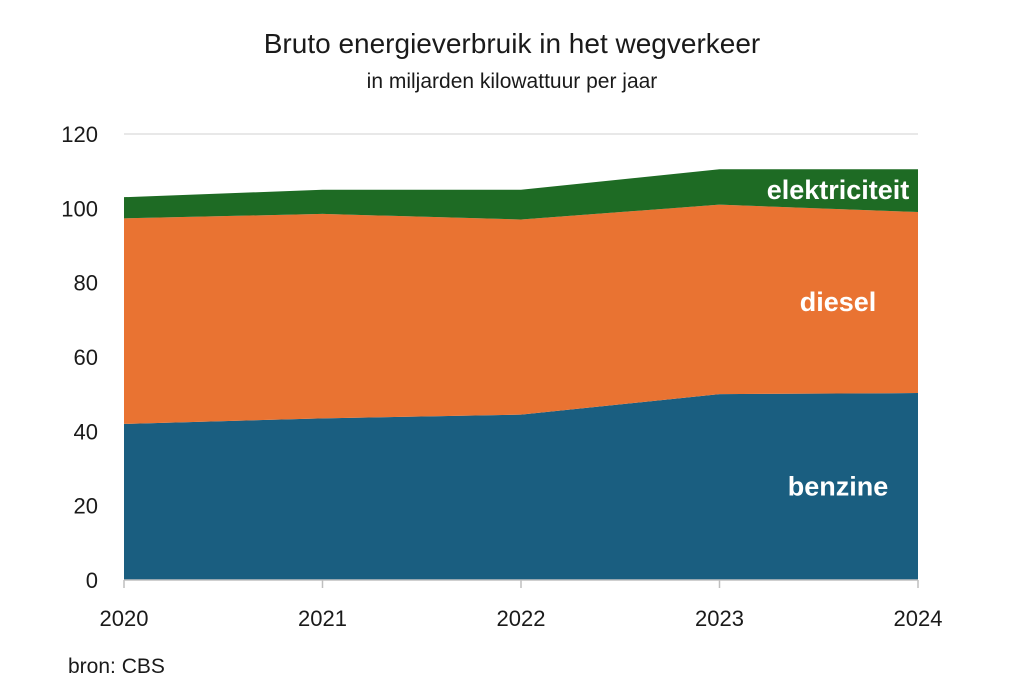 The height and width of the screenshot is (696, 1024). Describe the element at coordinates (918, 618) in the screenshot. I see `x-tick-label: 2024` at that location.